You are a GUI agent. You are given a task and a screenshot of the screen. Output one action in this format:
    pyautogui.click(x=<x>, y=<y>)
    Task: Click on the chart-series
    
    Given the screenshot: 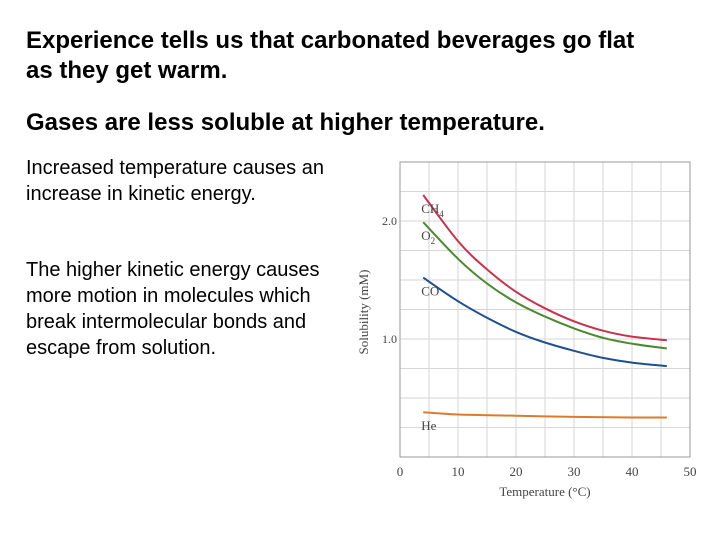 What is the action you would take?
    pyautogui.click(x=544, y=306)
    